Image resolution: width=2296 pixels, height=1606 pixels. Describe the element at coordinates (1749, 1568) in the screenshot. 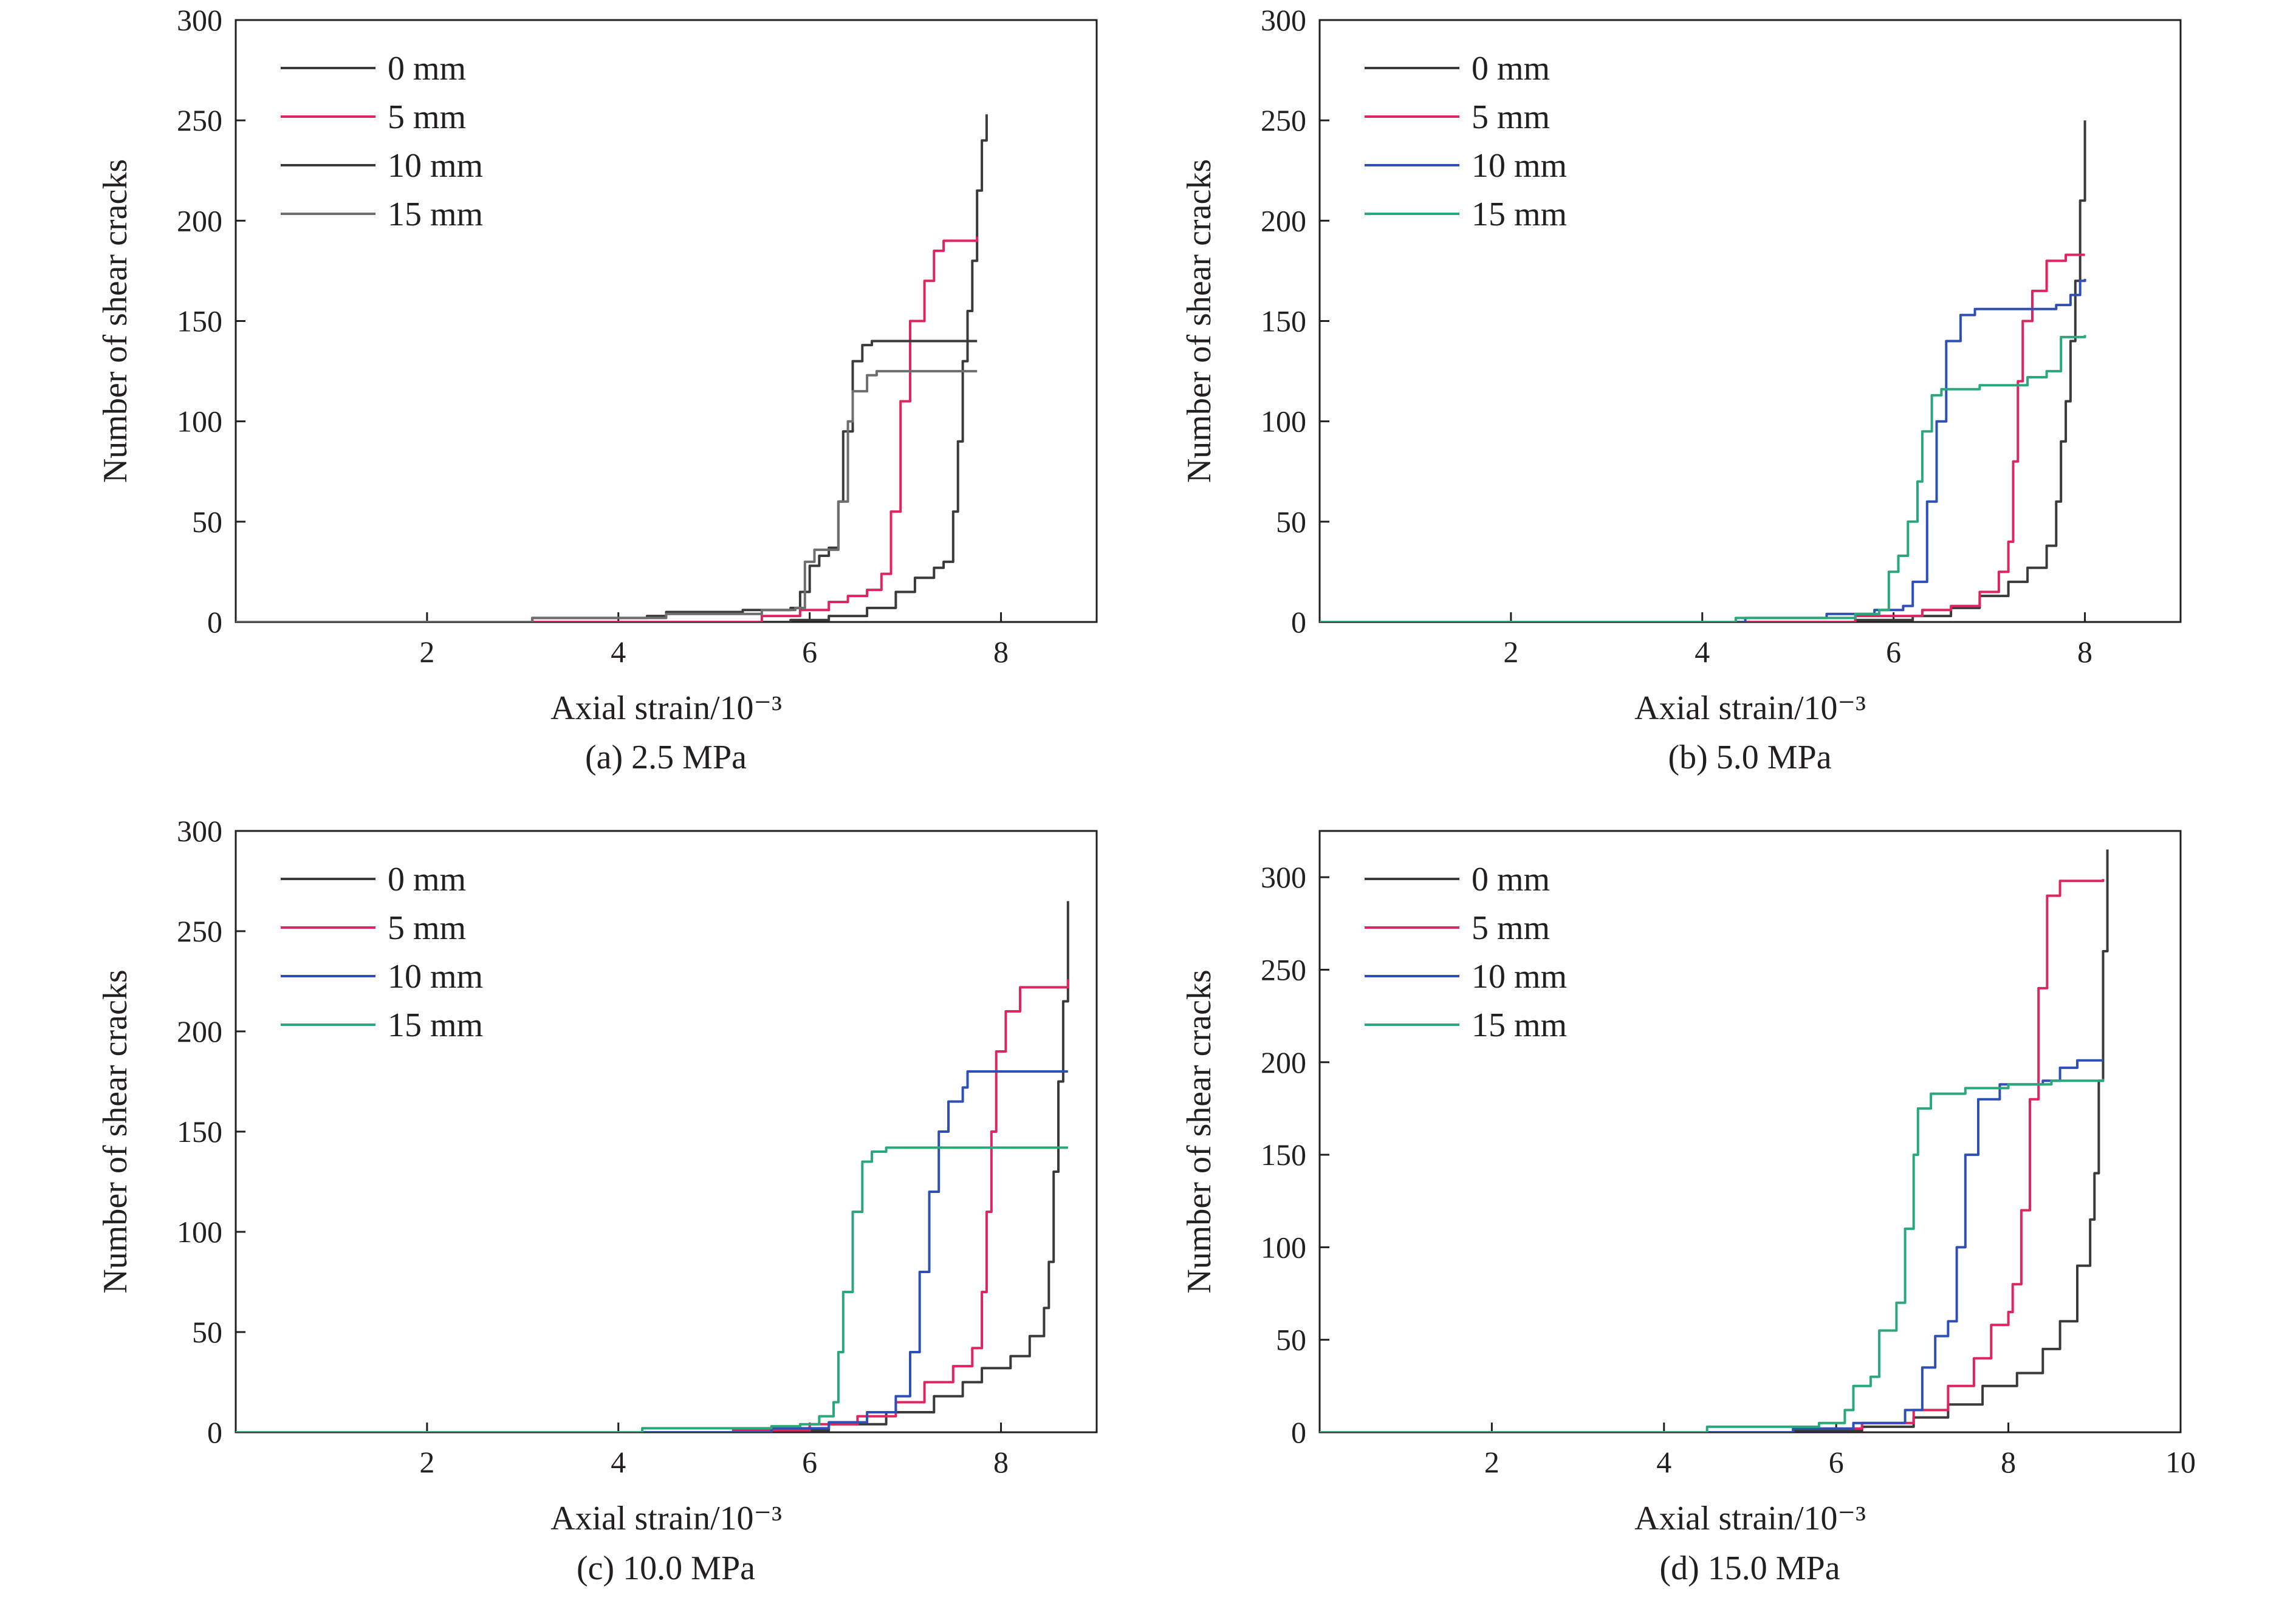

I see `panel-caption: (d) 15.0 MPa` at that location.